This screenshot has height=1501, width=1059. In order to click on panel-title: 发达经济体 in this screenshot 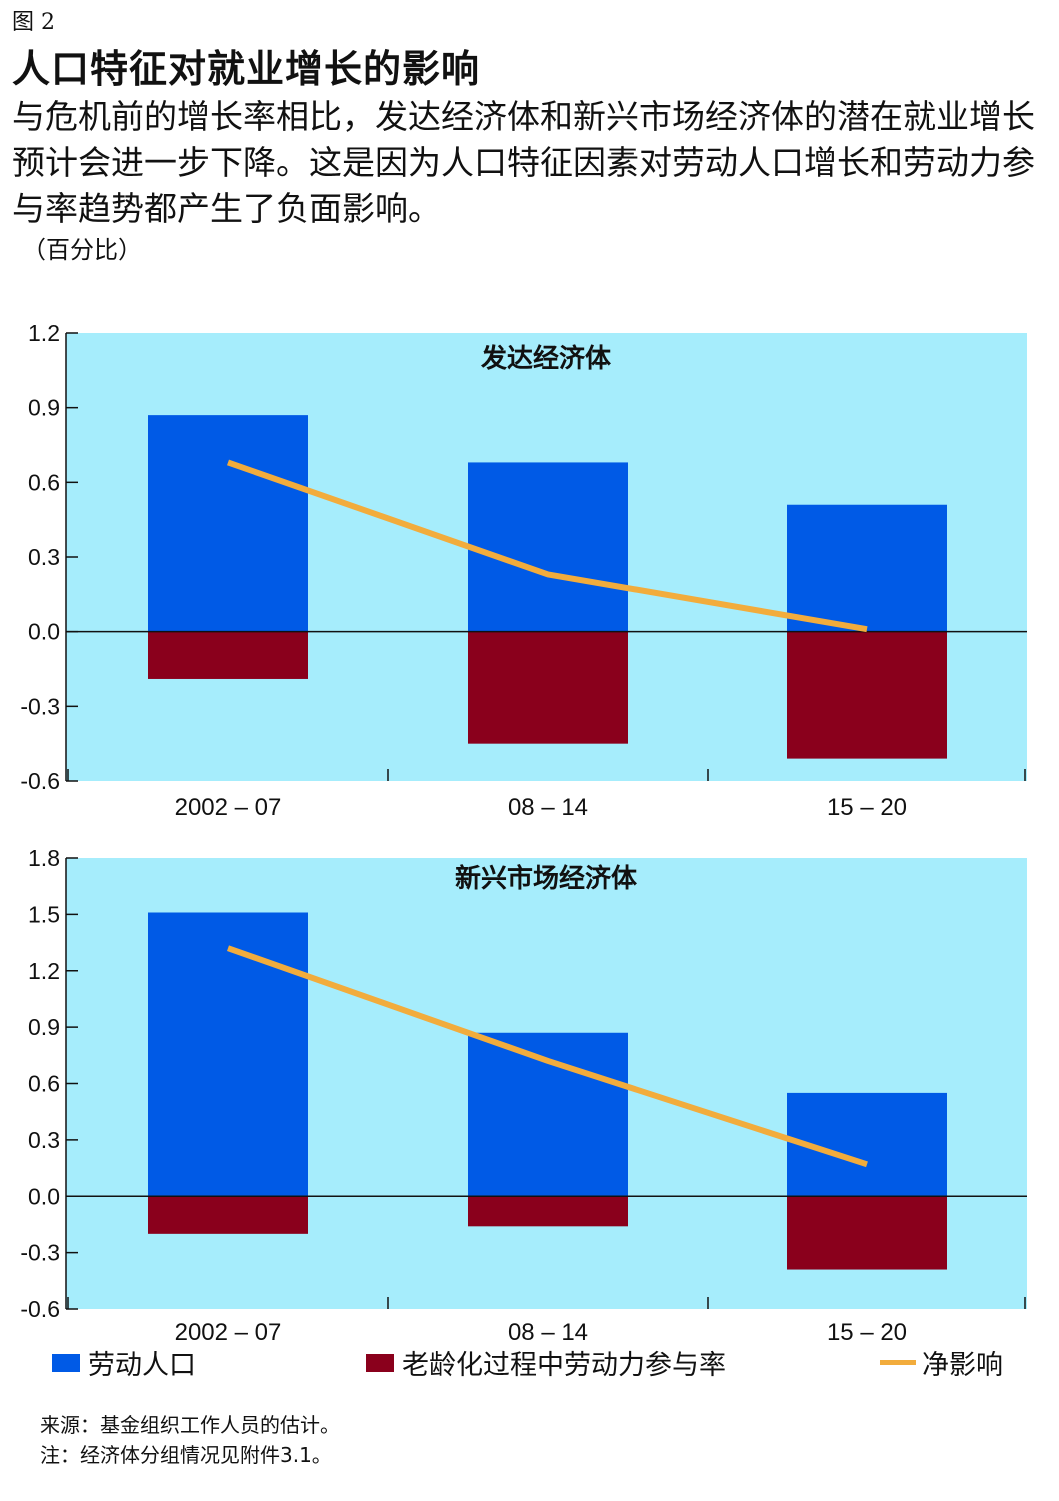, I will do `click(546, 358)`.